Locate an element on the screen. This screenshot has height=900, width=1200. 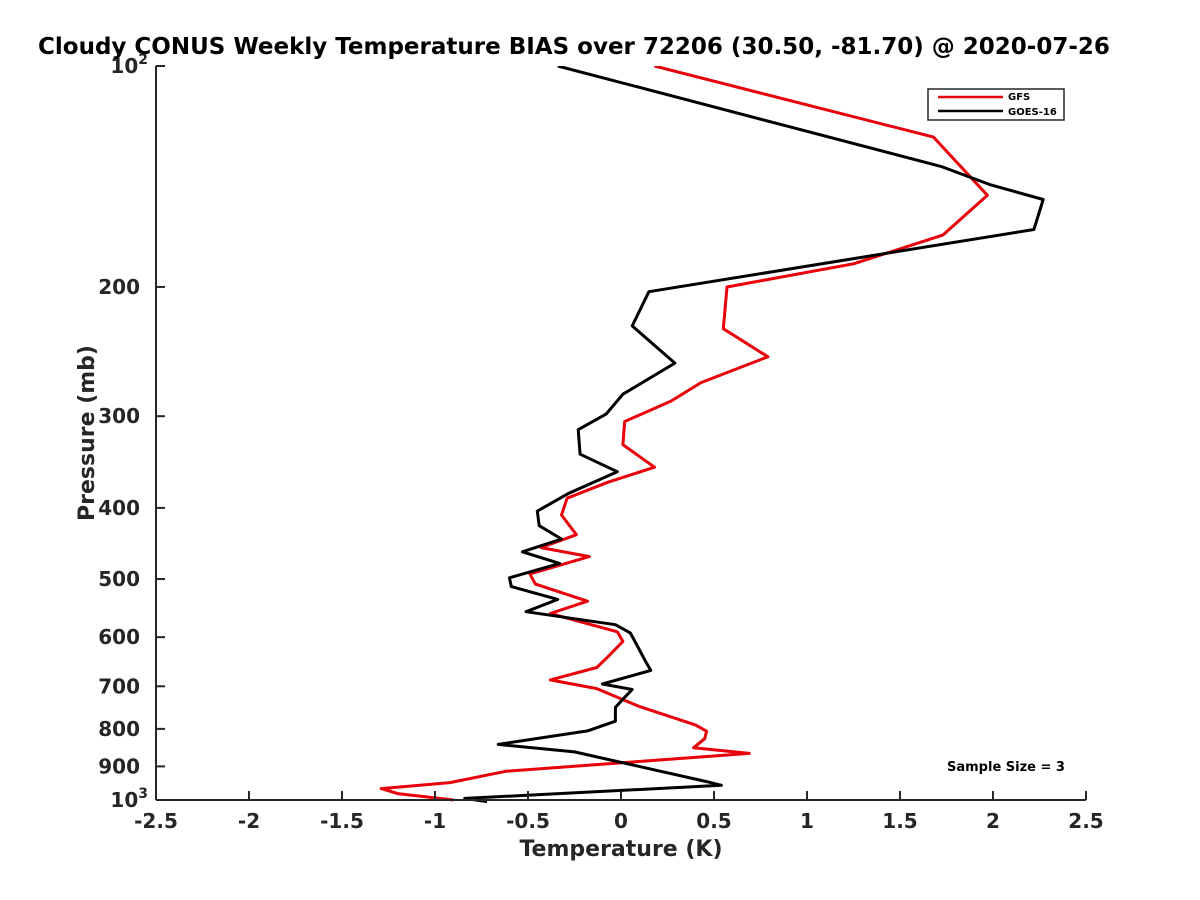
y-tick-label: 800 is located at coordinates (119, 729).